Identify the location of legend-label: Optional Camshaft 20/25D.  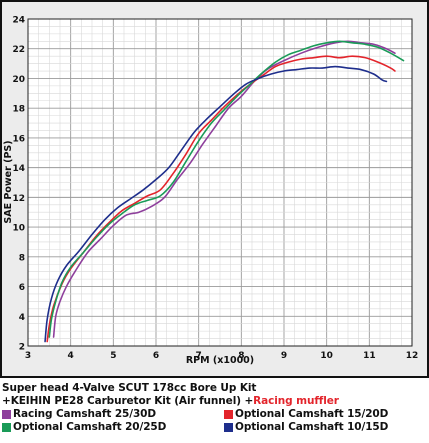
(90, 427).